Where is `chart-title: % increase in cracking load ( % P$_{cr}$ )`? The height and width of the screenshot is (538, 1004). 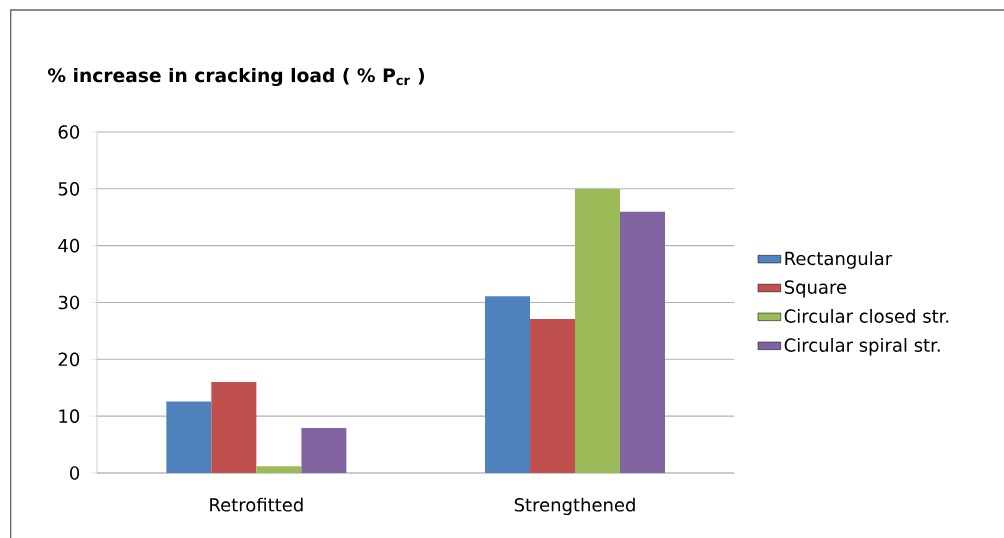 chart-title: % increase in cracking load ( % P$_{cr}$ ) is located at coordinates (236, 77).